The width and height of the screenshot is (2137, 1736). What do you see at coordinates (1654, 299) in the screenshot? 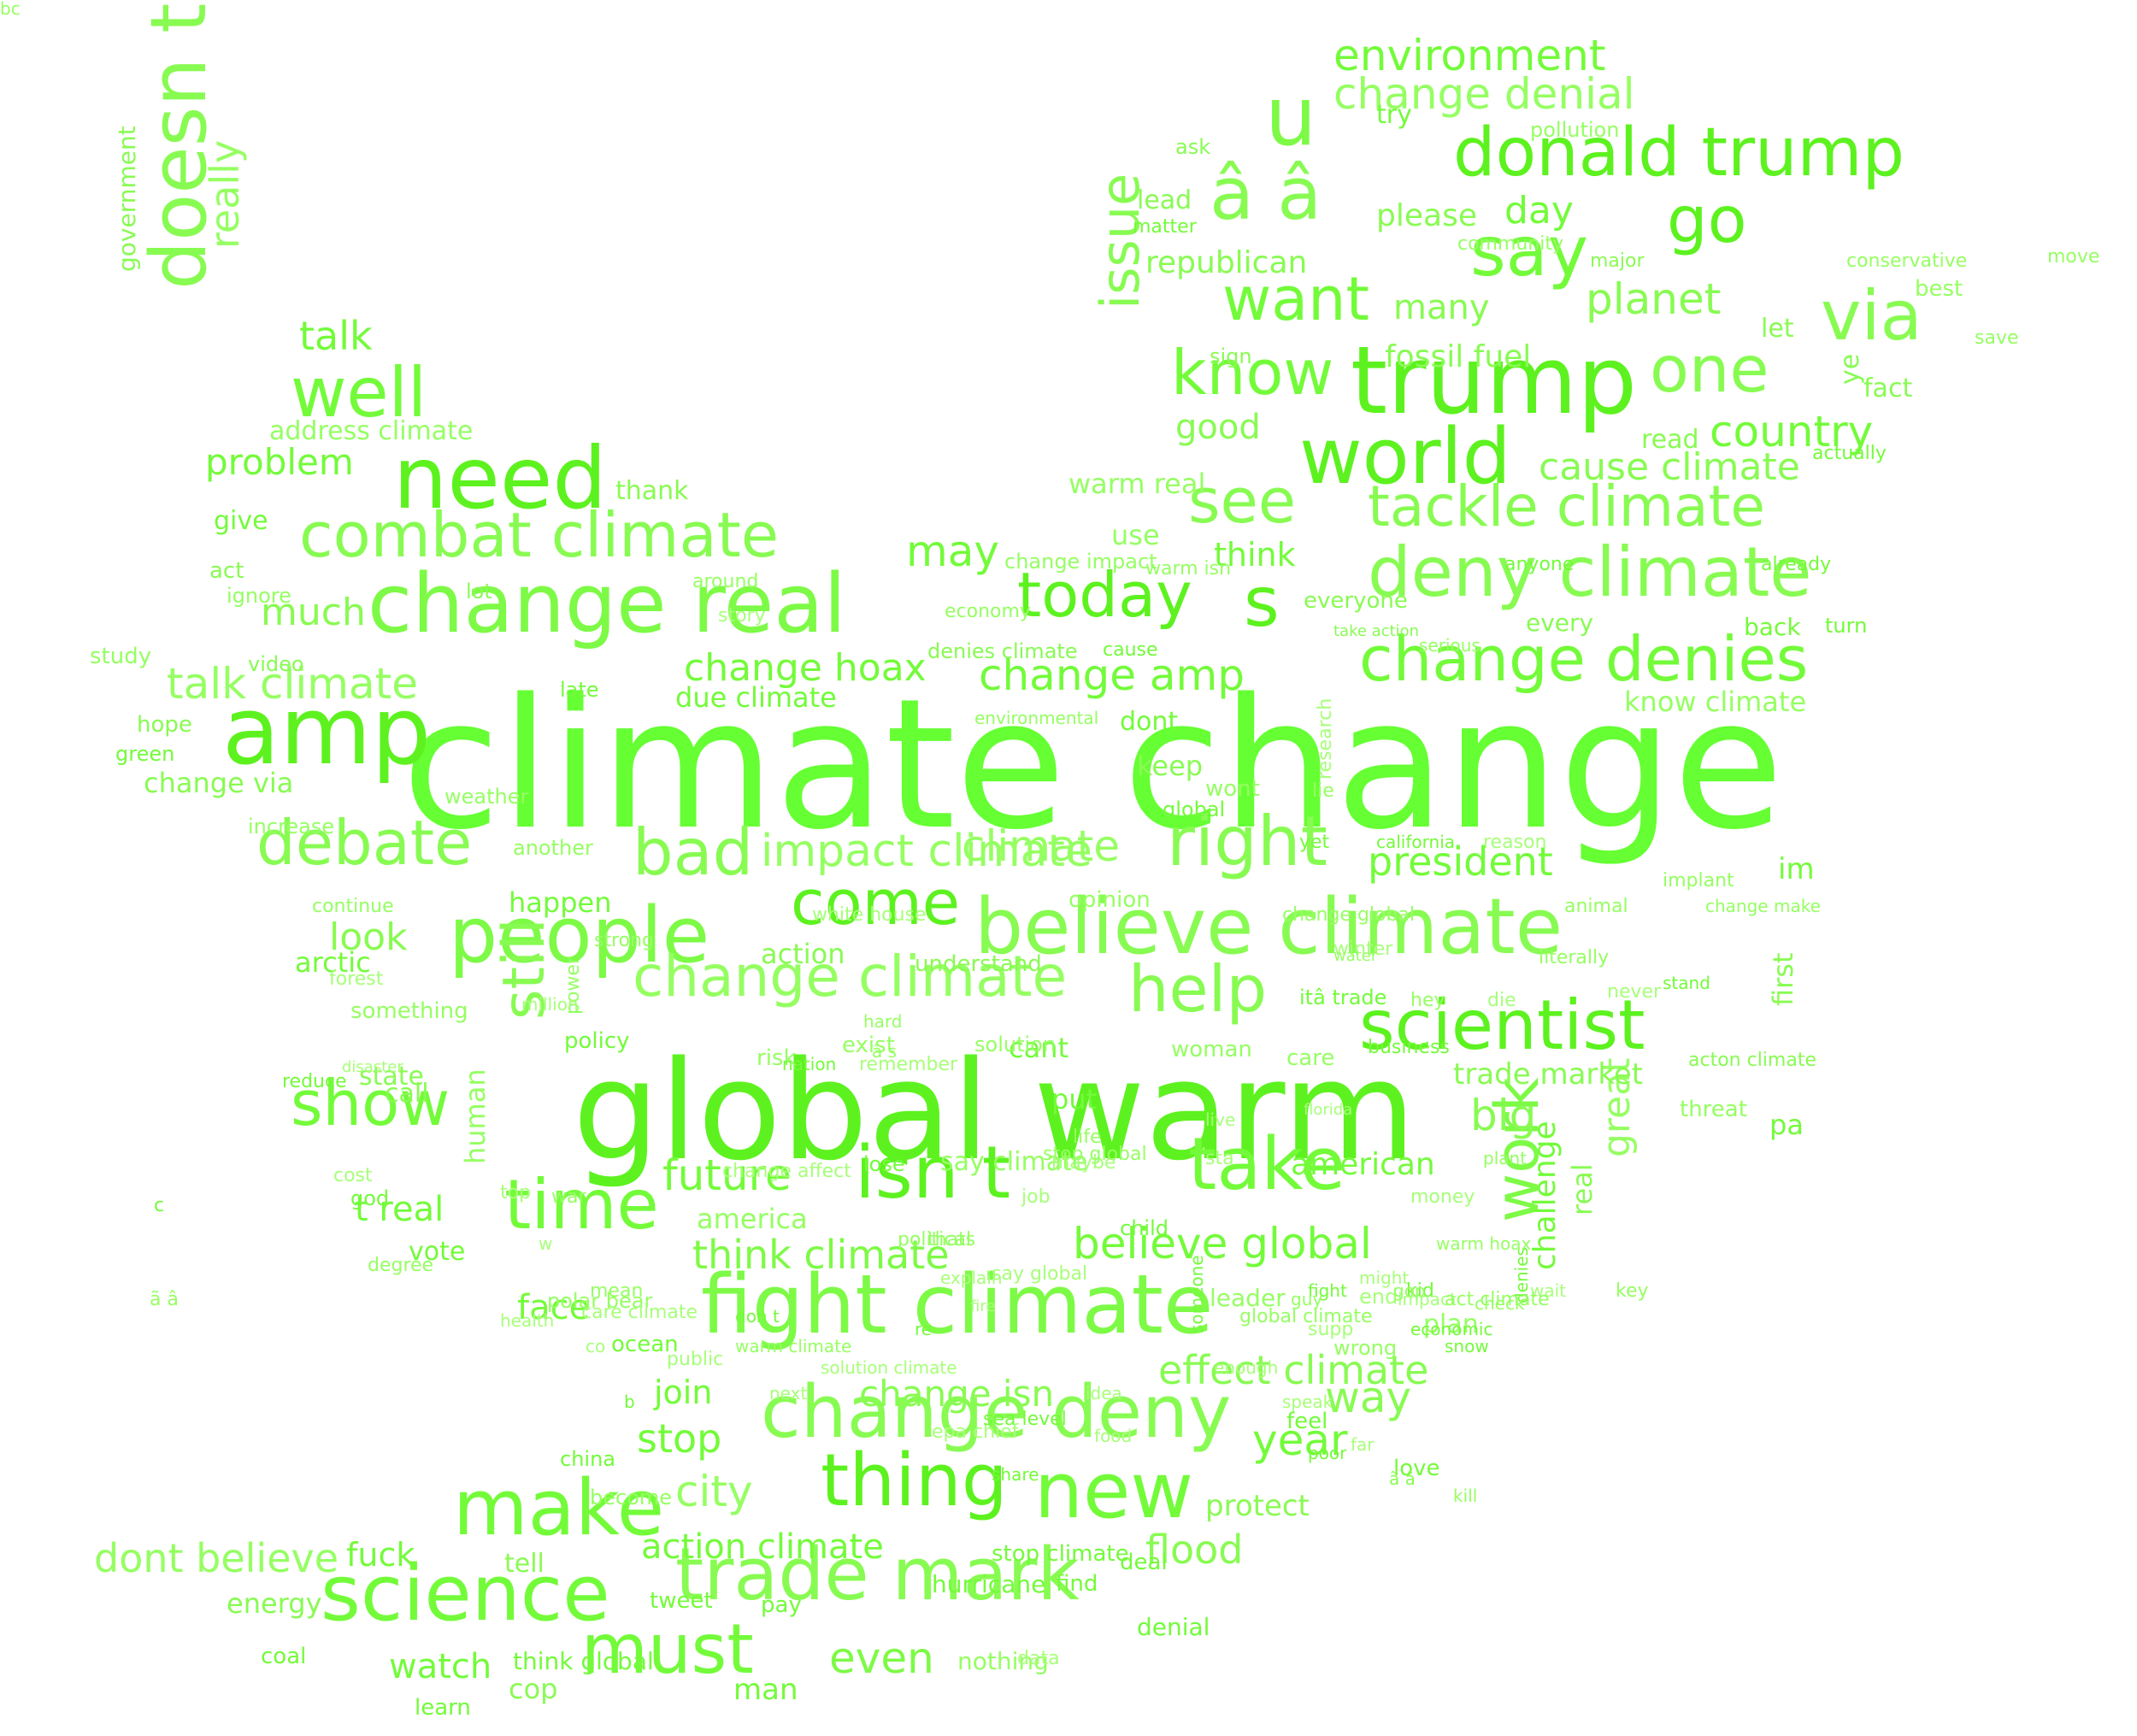
I see `cloud-word: planet` at bounding box center [1654, 299].